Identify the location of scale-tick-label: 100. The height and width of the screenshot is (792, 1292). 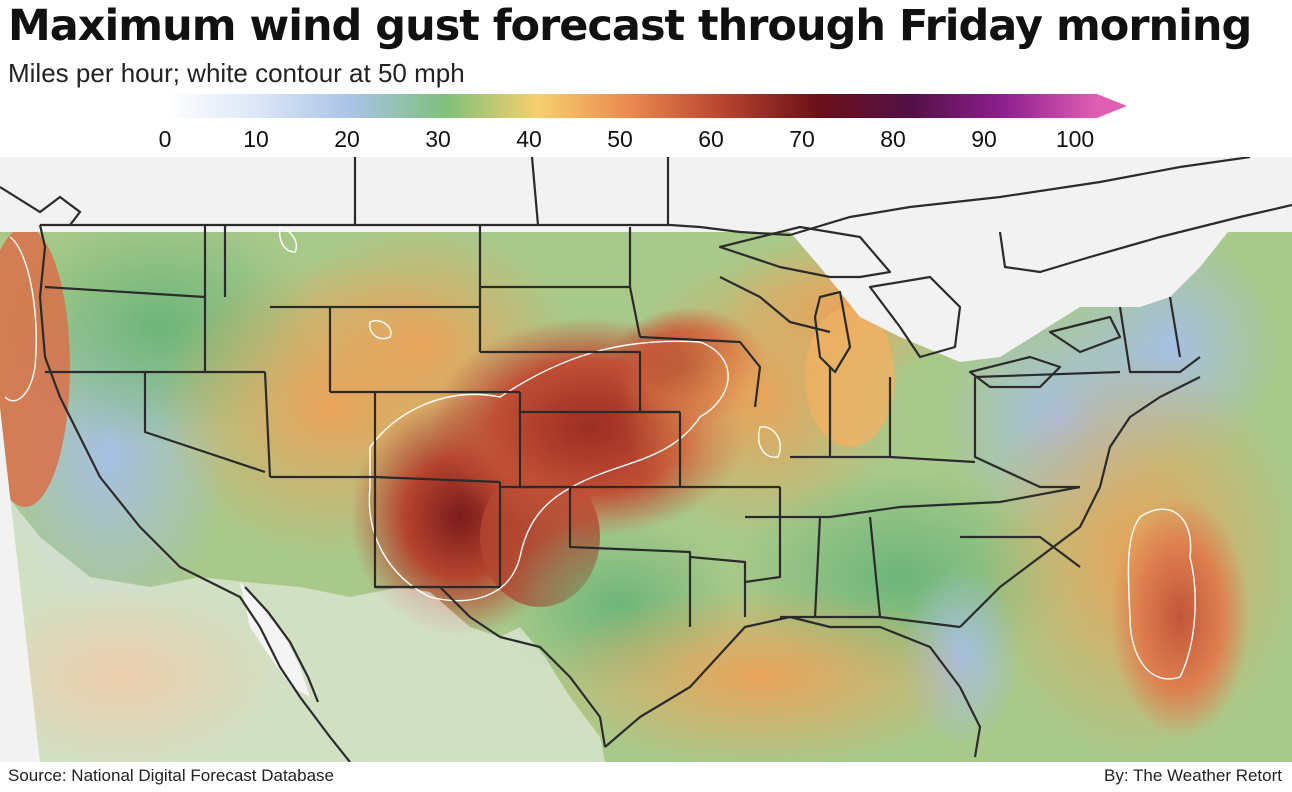
(1075, 139).